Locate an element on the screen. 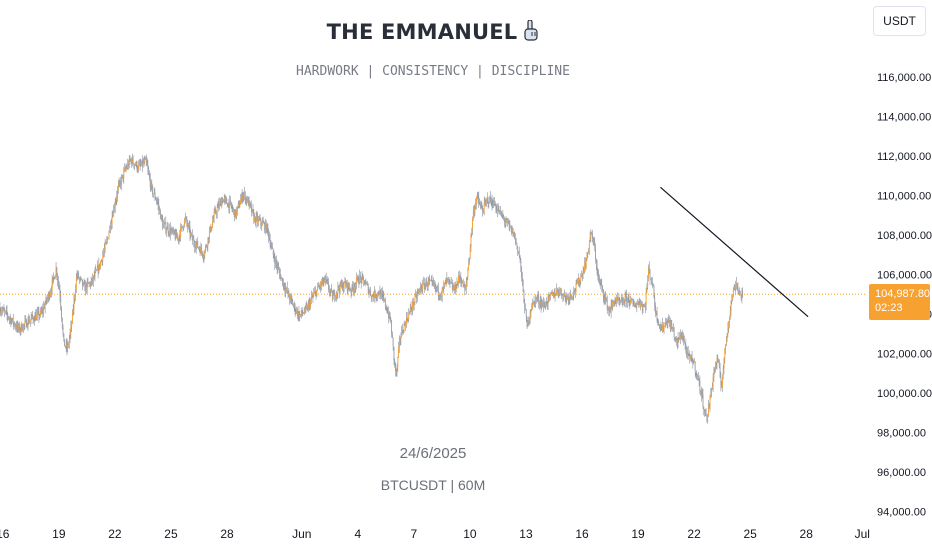 Image resolution: width=932 pixels, height=550 pixels. x-tick-label: Jun is located at coordinates (301, 534).